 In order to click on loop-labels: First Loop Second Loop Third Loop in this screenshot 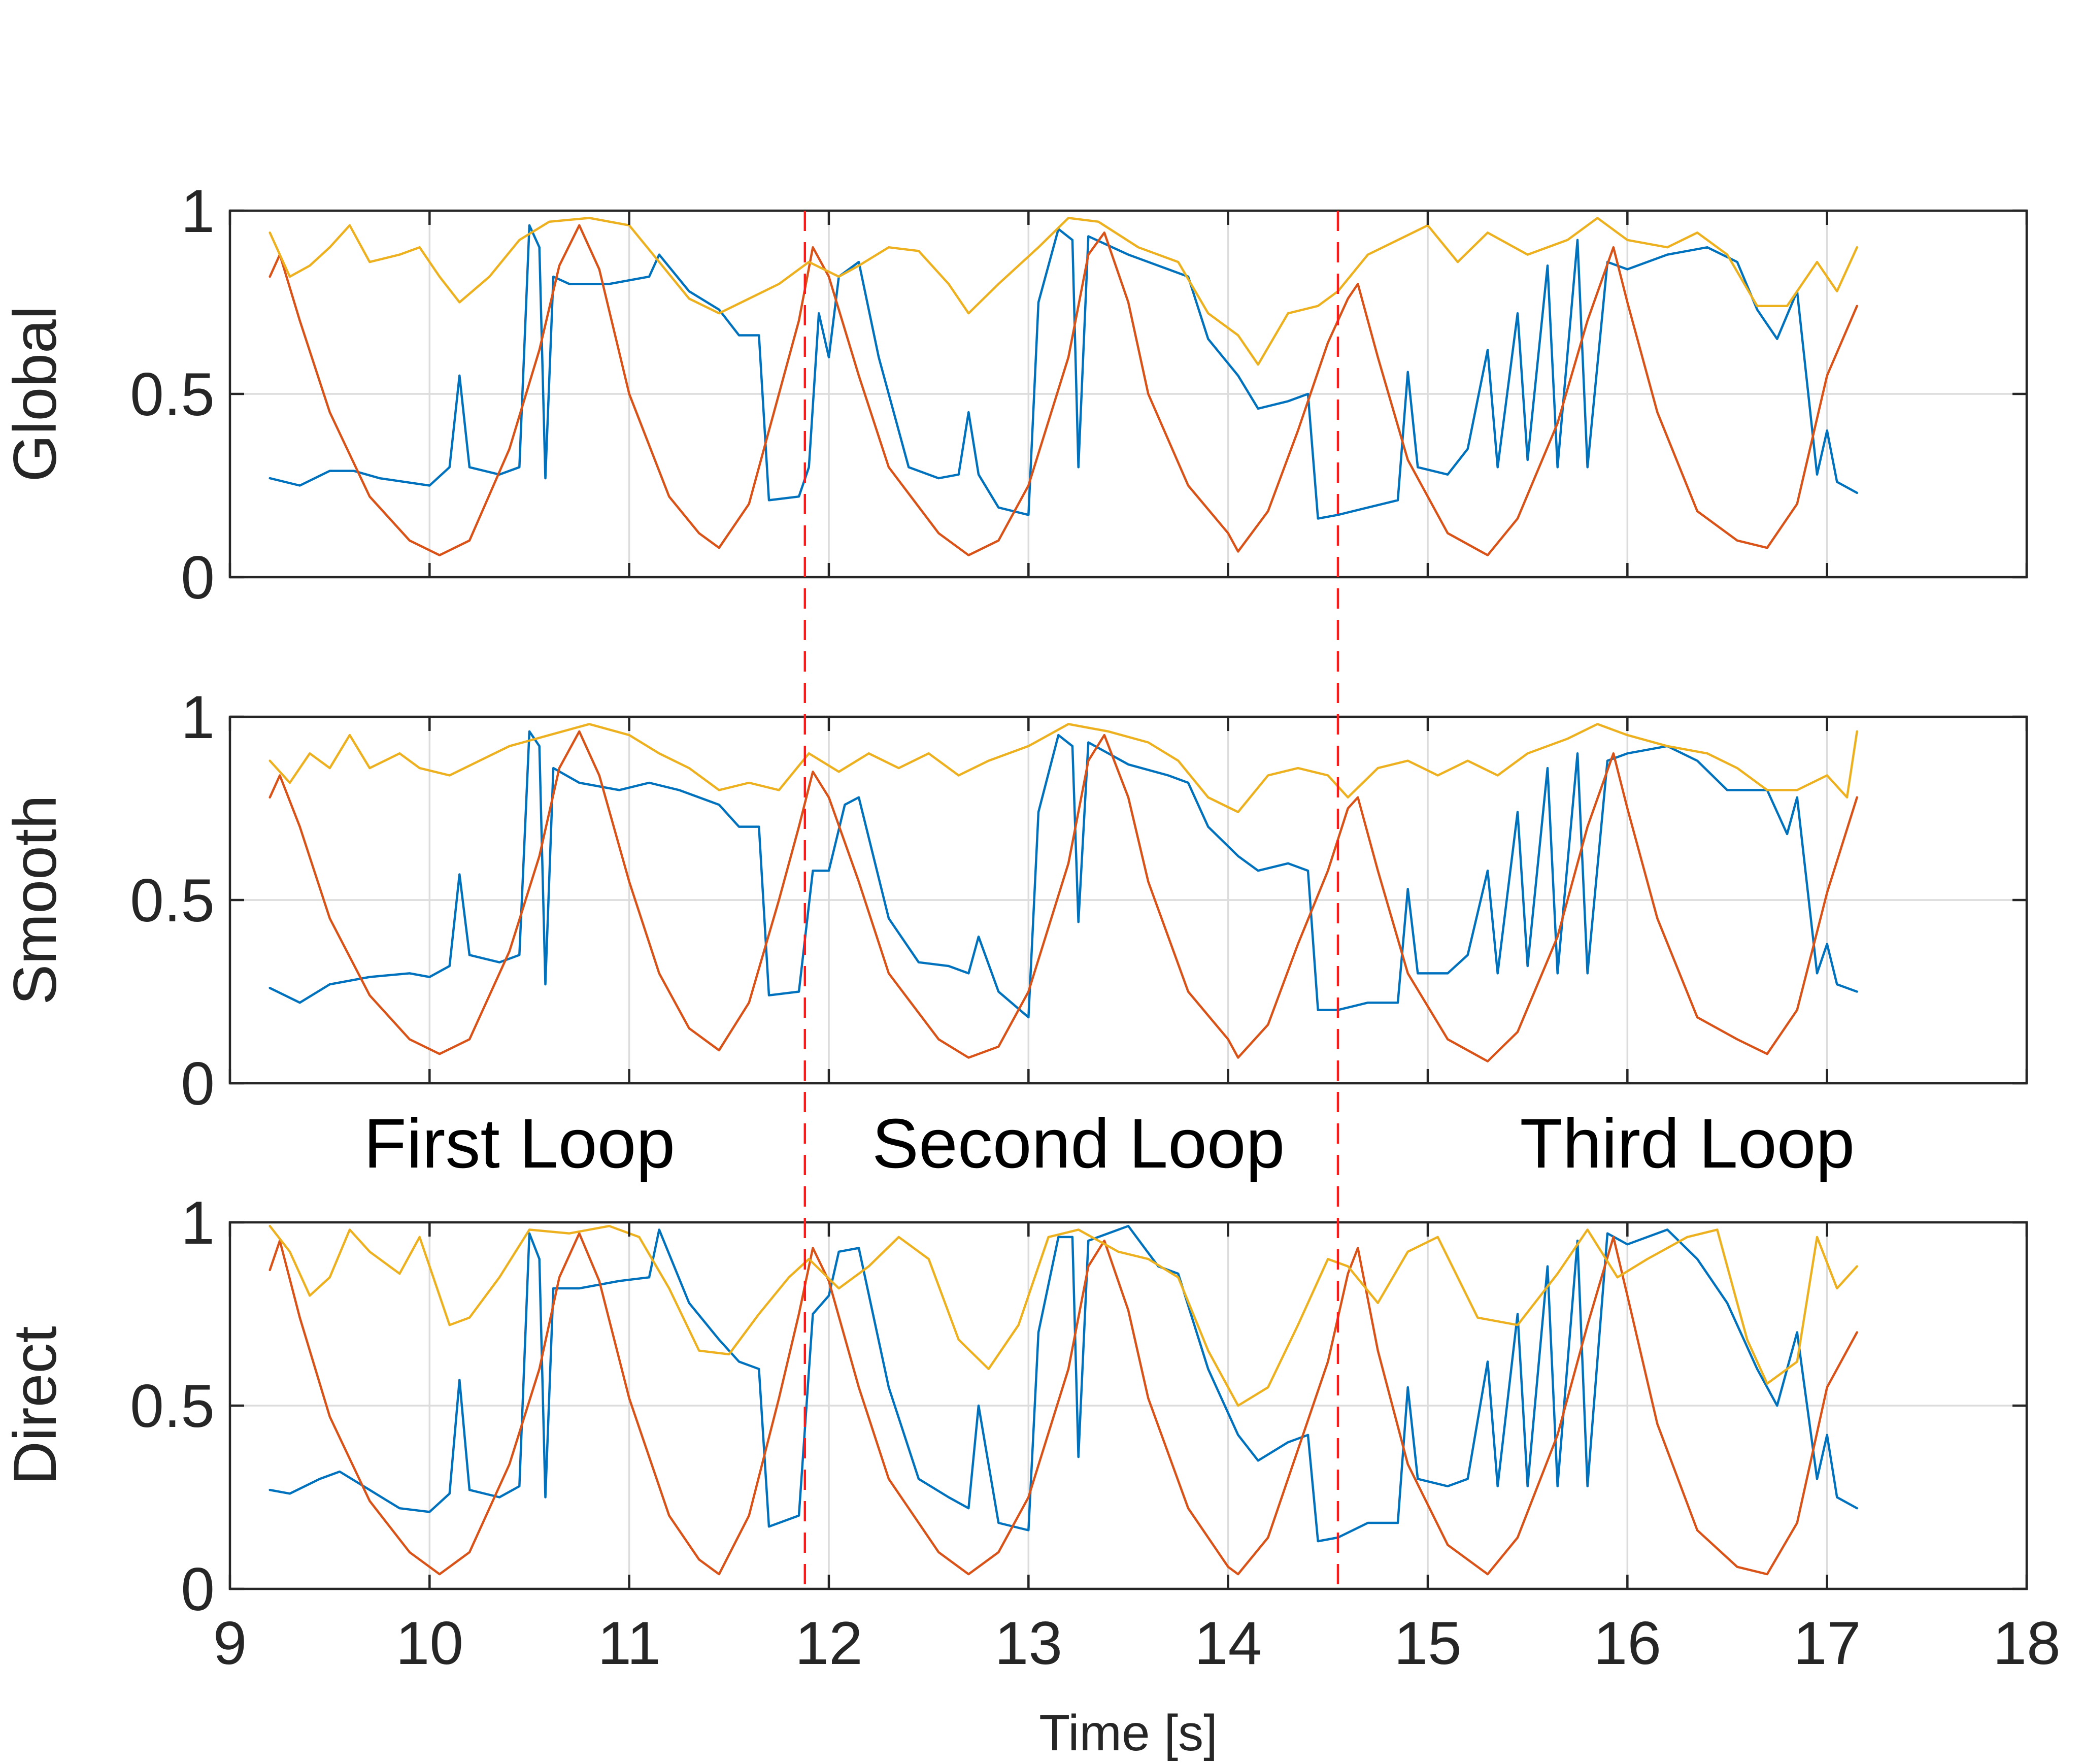, I will do `click(1109, 1144)`.